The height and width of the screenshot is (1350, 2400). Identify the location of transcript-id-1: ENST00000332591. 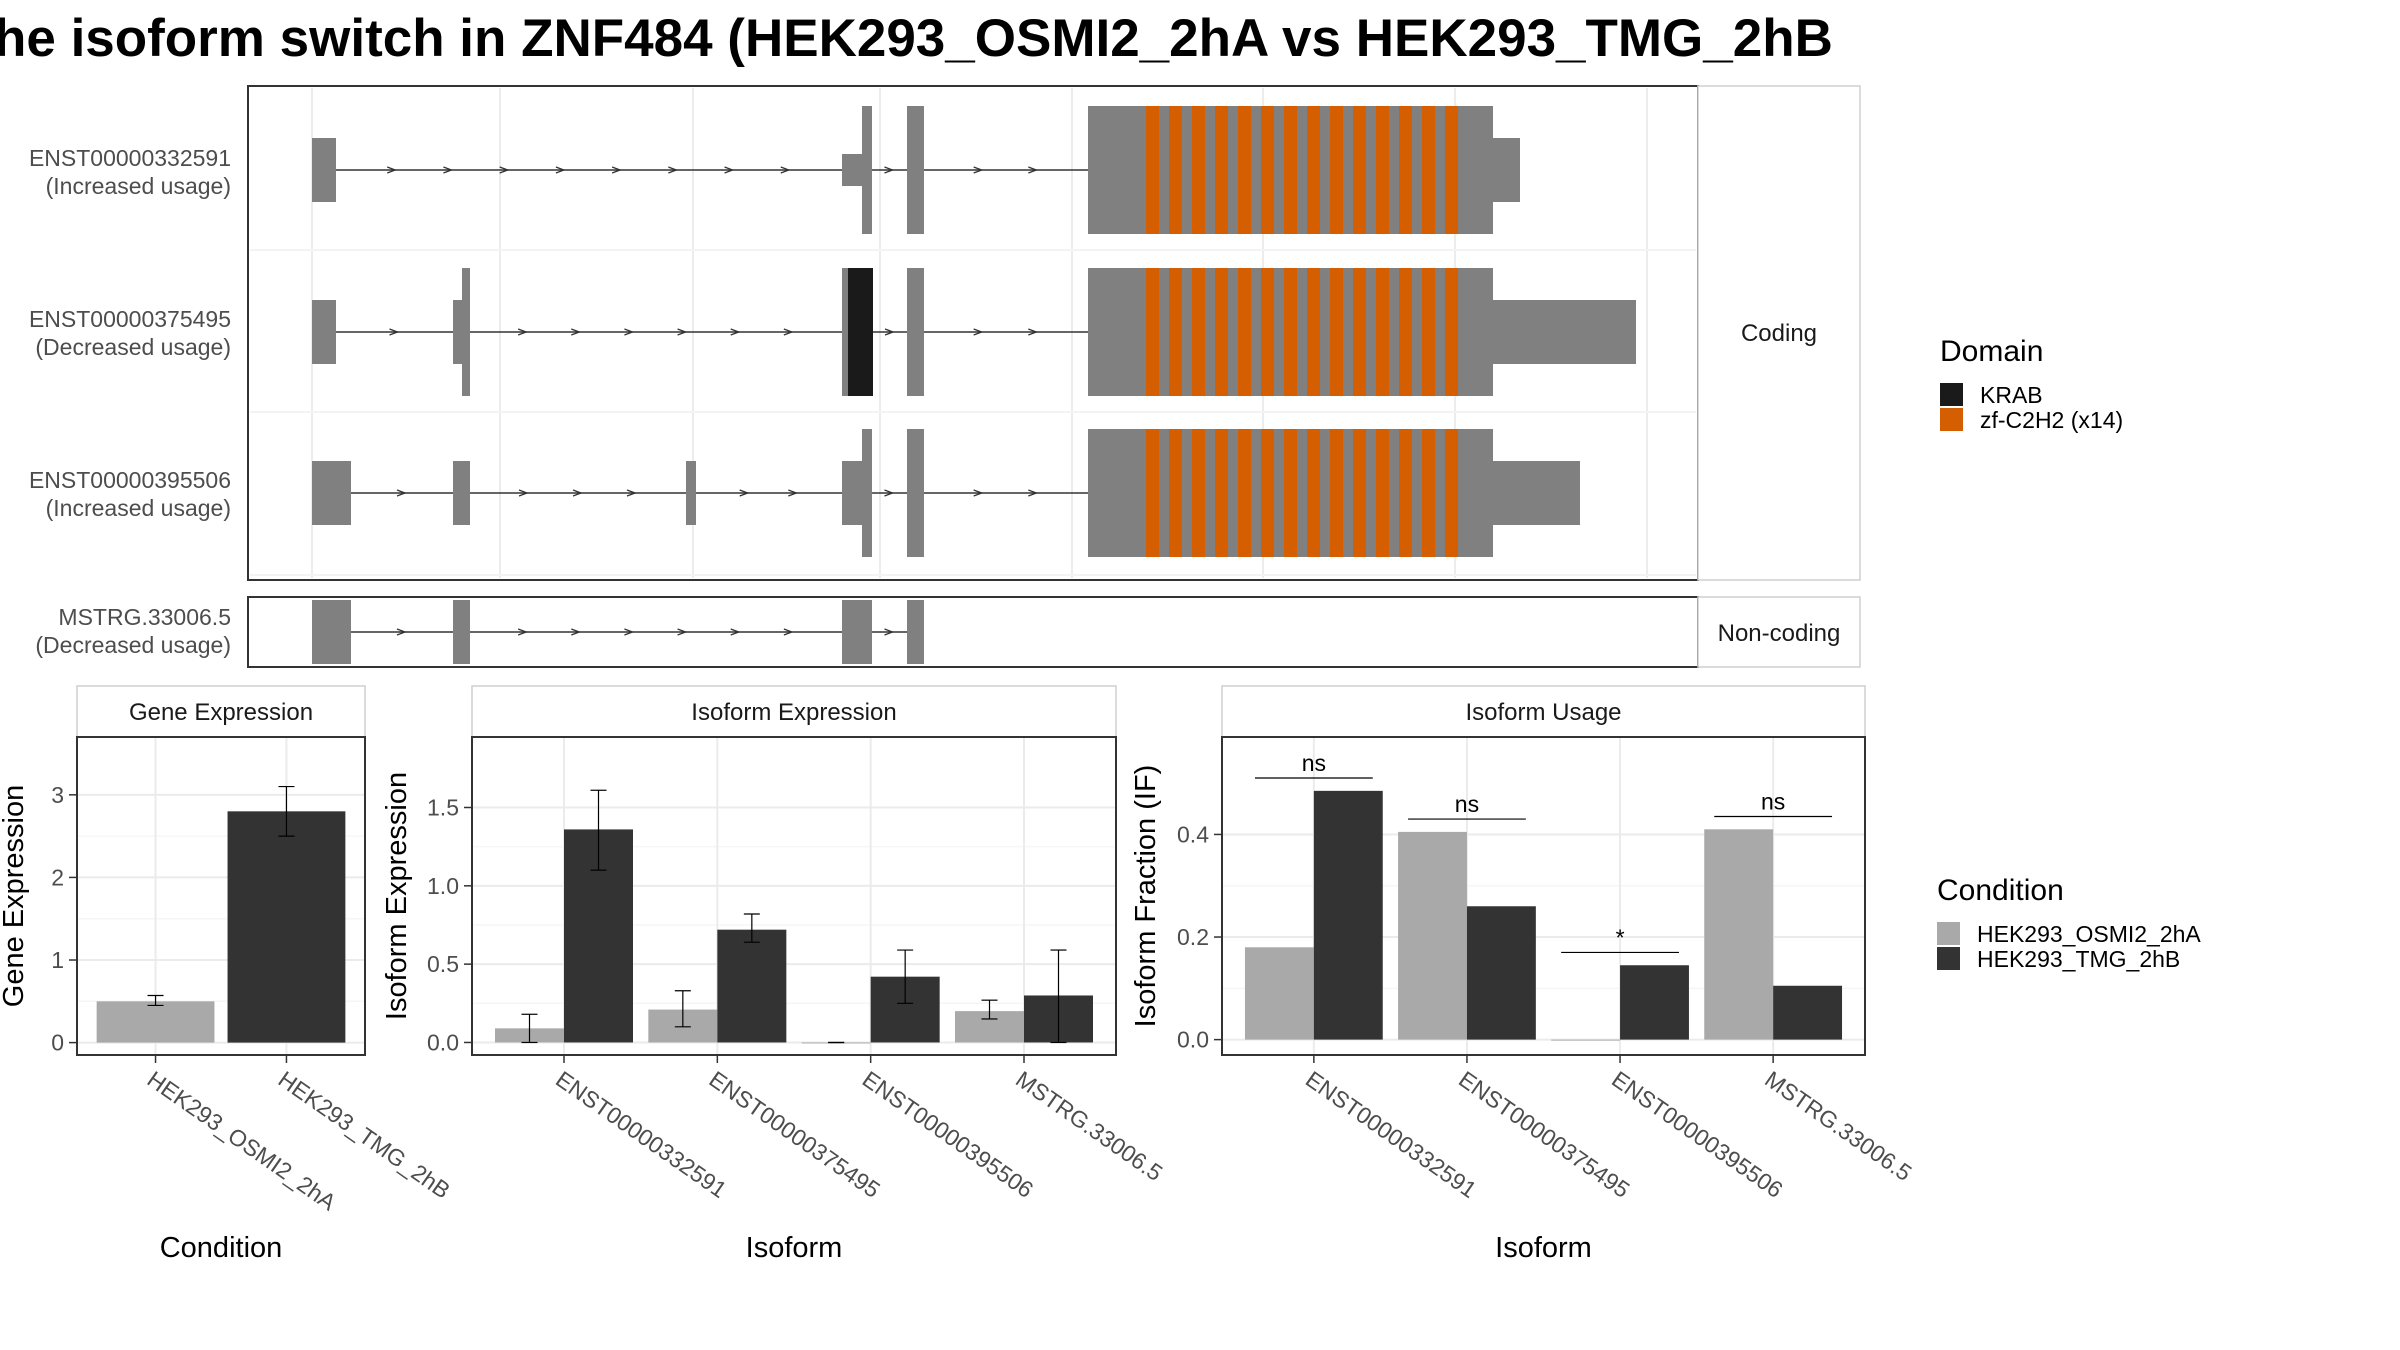
(130, 158).